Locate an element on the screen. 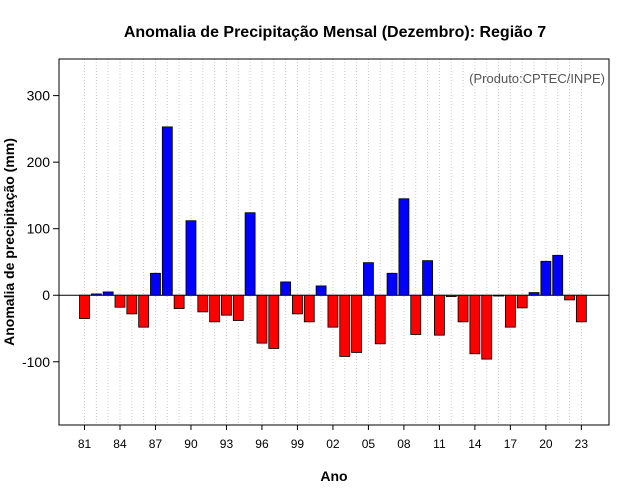 Image resolution: width=640 pixels, height=500 pixels. bar-1988 is located at coordinates (167, 211).